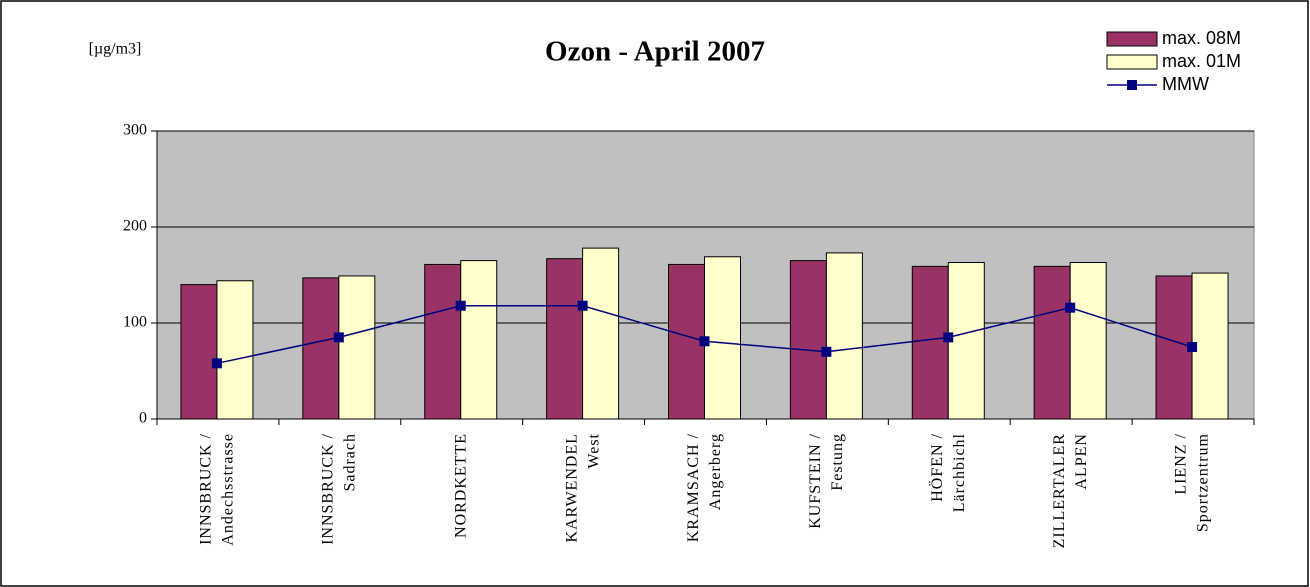 Image resolution: width=1310 pixels, height=587 pixels. Describe the element at coordinates (228, 489) in the screenshot. I see `x-tick-label: Andechsstrasse` at that location.